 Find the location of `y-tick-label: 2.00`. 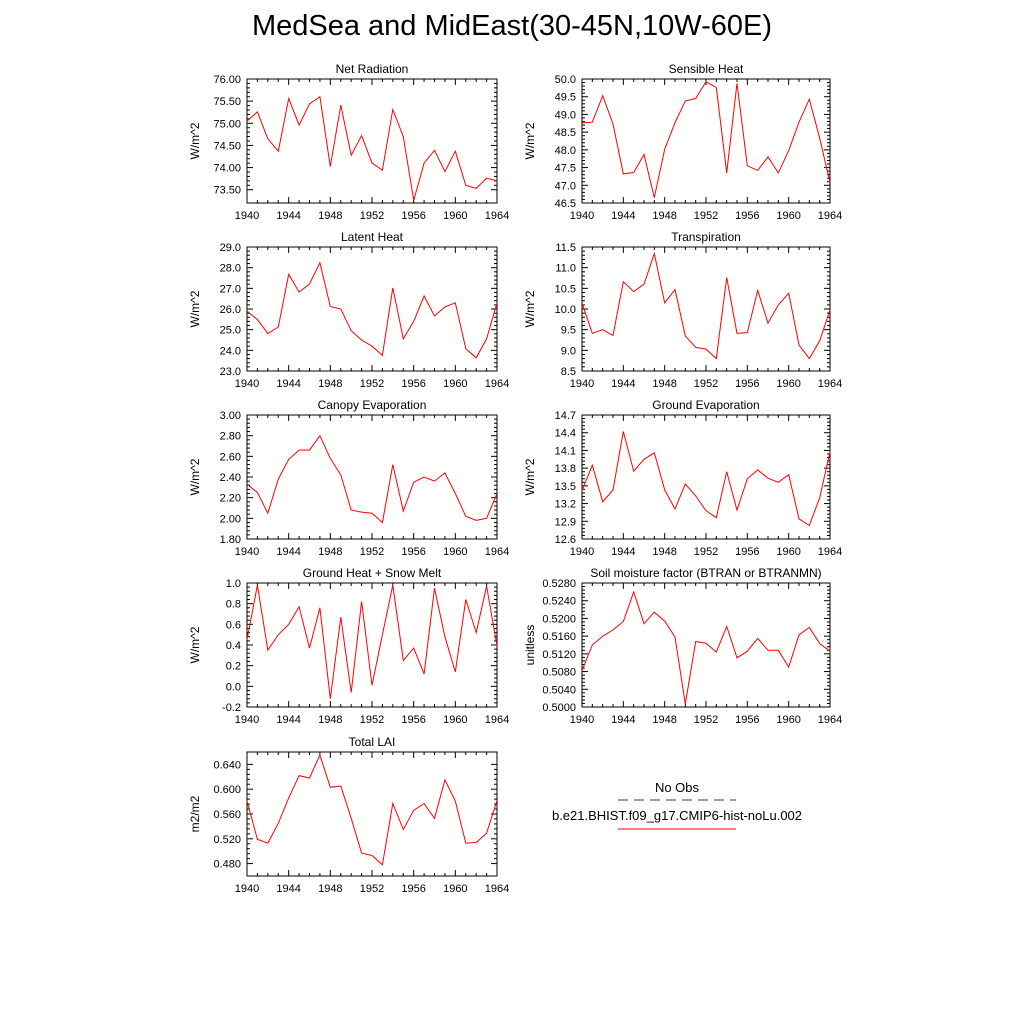

y-tick-label: 2.00 is located at coordinates (230, 519).